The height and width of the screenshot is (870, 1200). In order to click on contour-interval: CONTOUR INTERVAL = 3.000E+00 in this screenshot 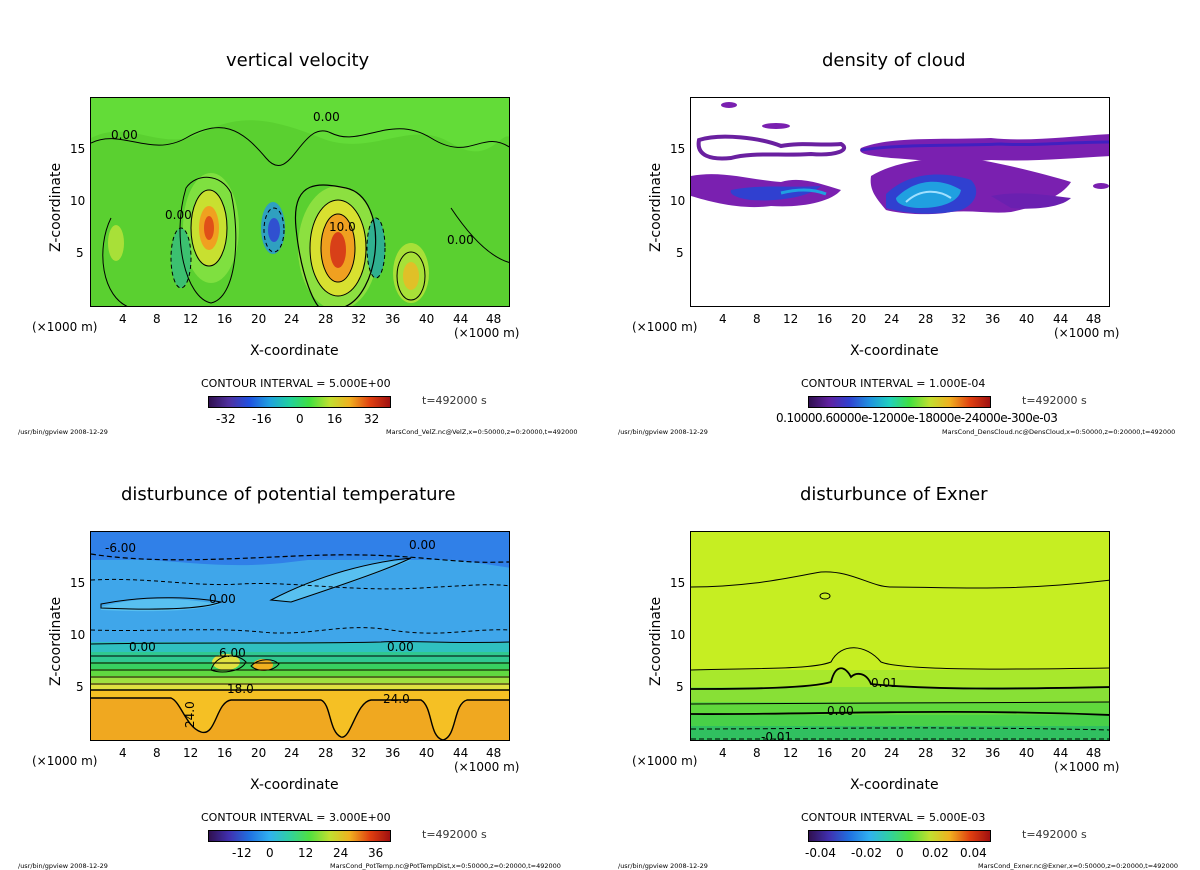, I will do `click(296, 817)`.